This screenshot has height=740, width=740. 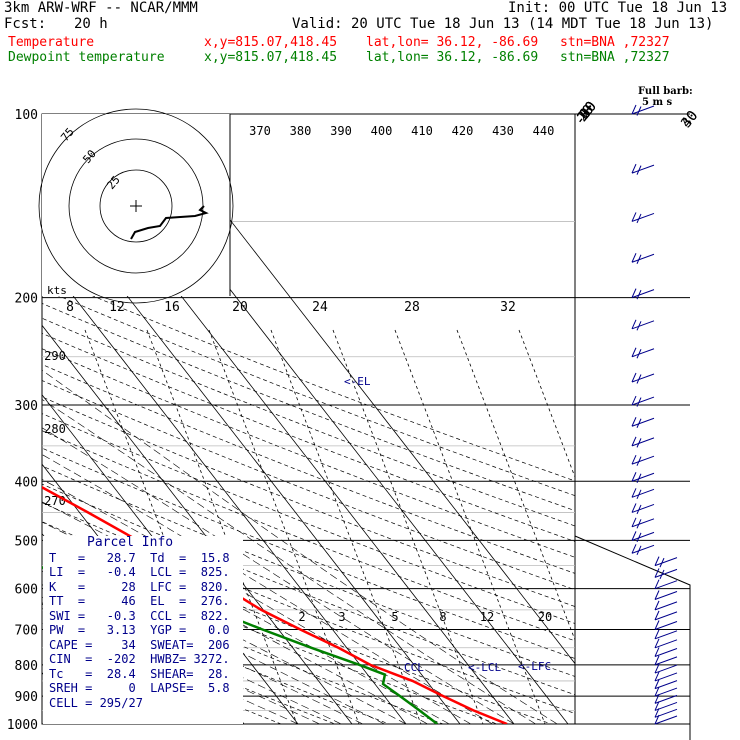 I want to click on pressure-label: 400, so click(x=26, y=482).